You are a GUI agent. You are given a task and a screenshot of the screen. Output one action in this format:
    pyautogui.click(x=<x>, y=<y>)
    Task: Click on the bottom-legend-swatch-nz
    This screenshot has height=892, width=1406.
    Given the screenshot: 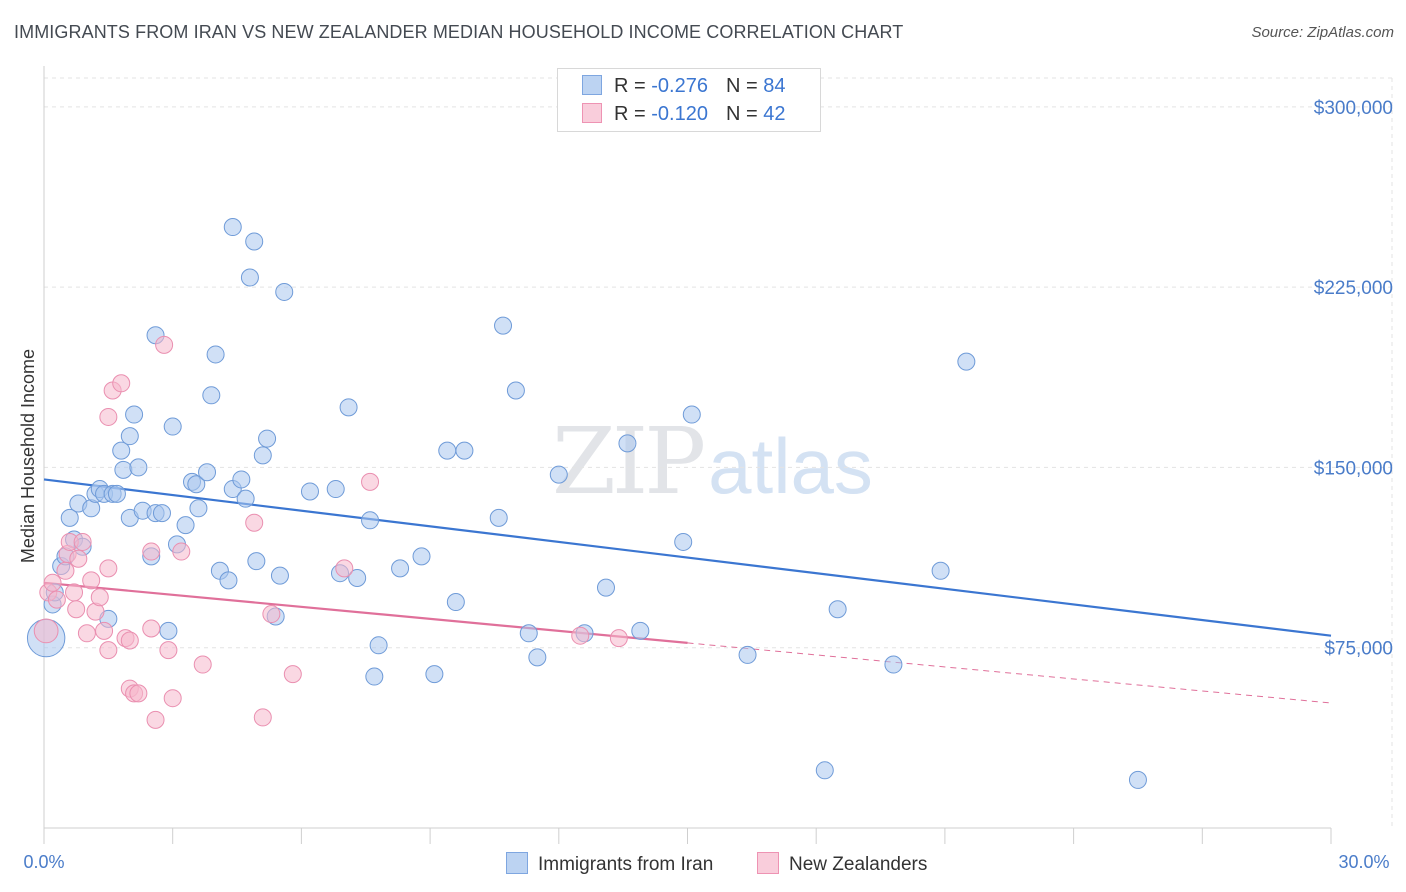 What is the action you would take?
    pyautogui.click(x=768, y=863)
    